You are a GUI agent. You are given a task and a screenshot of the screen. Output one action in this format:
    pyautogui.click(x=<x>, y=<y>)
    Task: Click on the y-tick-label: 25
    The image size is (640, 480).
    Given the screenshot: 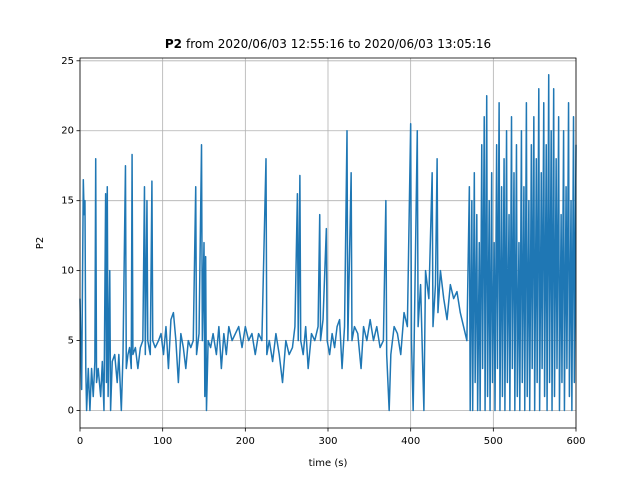 What is the action you would take?
    pyautogui.click(x=67, y=61)
    